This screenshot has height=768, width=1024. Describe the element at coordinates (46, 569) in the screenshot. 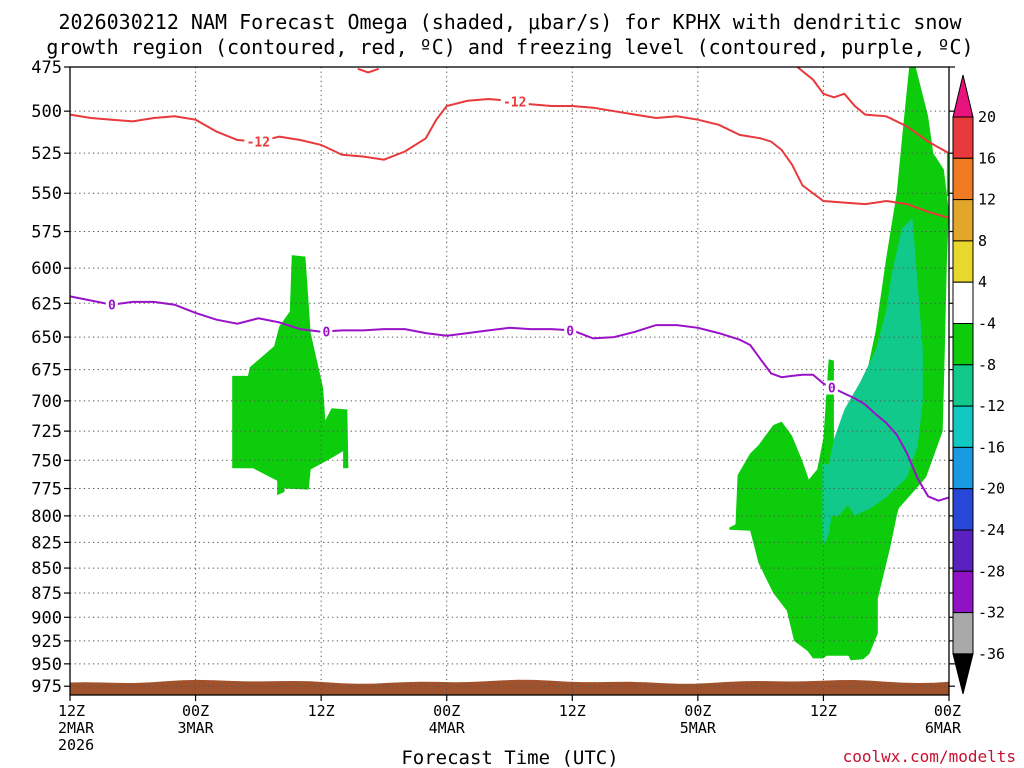

I see `y-tick-label-850: 850` at that location.